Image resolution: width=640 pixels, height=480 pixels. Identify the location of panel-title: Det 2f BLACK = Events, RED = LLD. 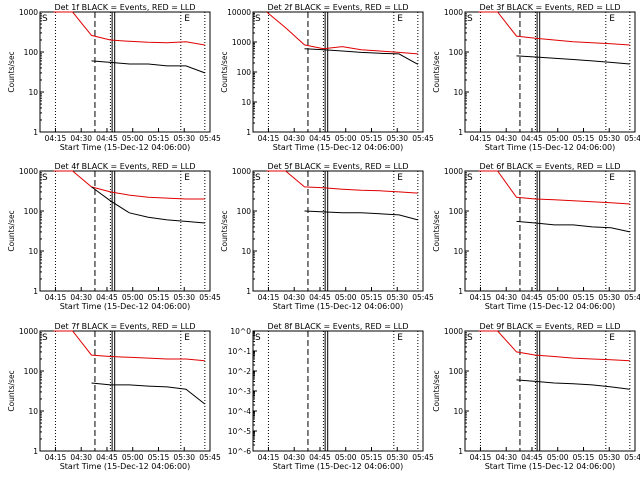
(337, 7).